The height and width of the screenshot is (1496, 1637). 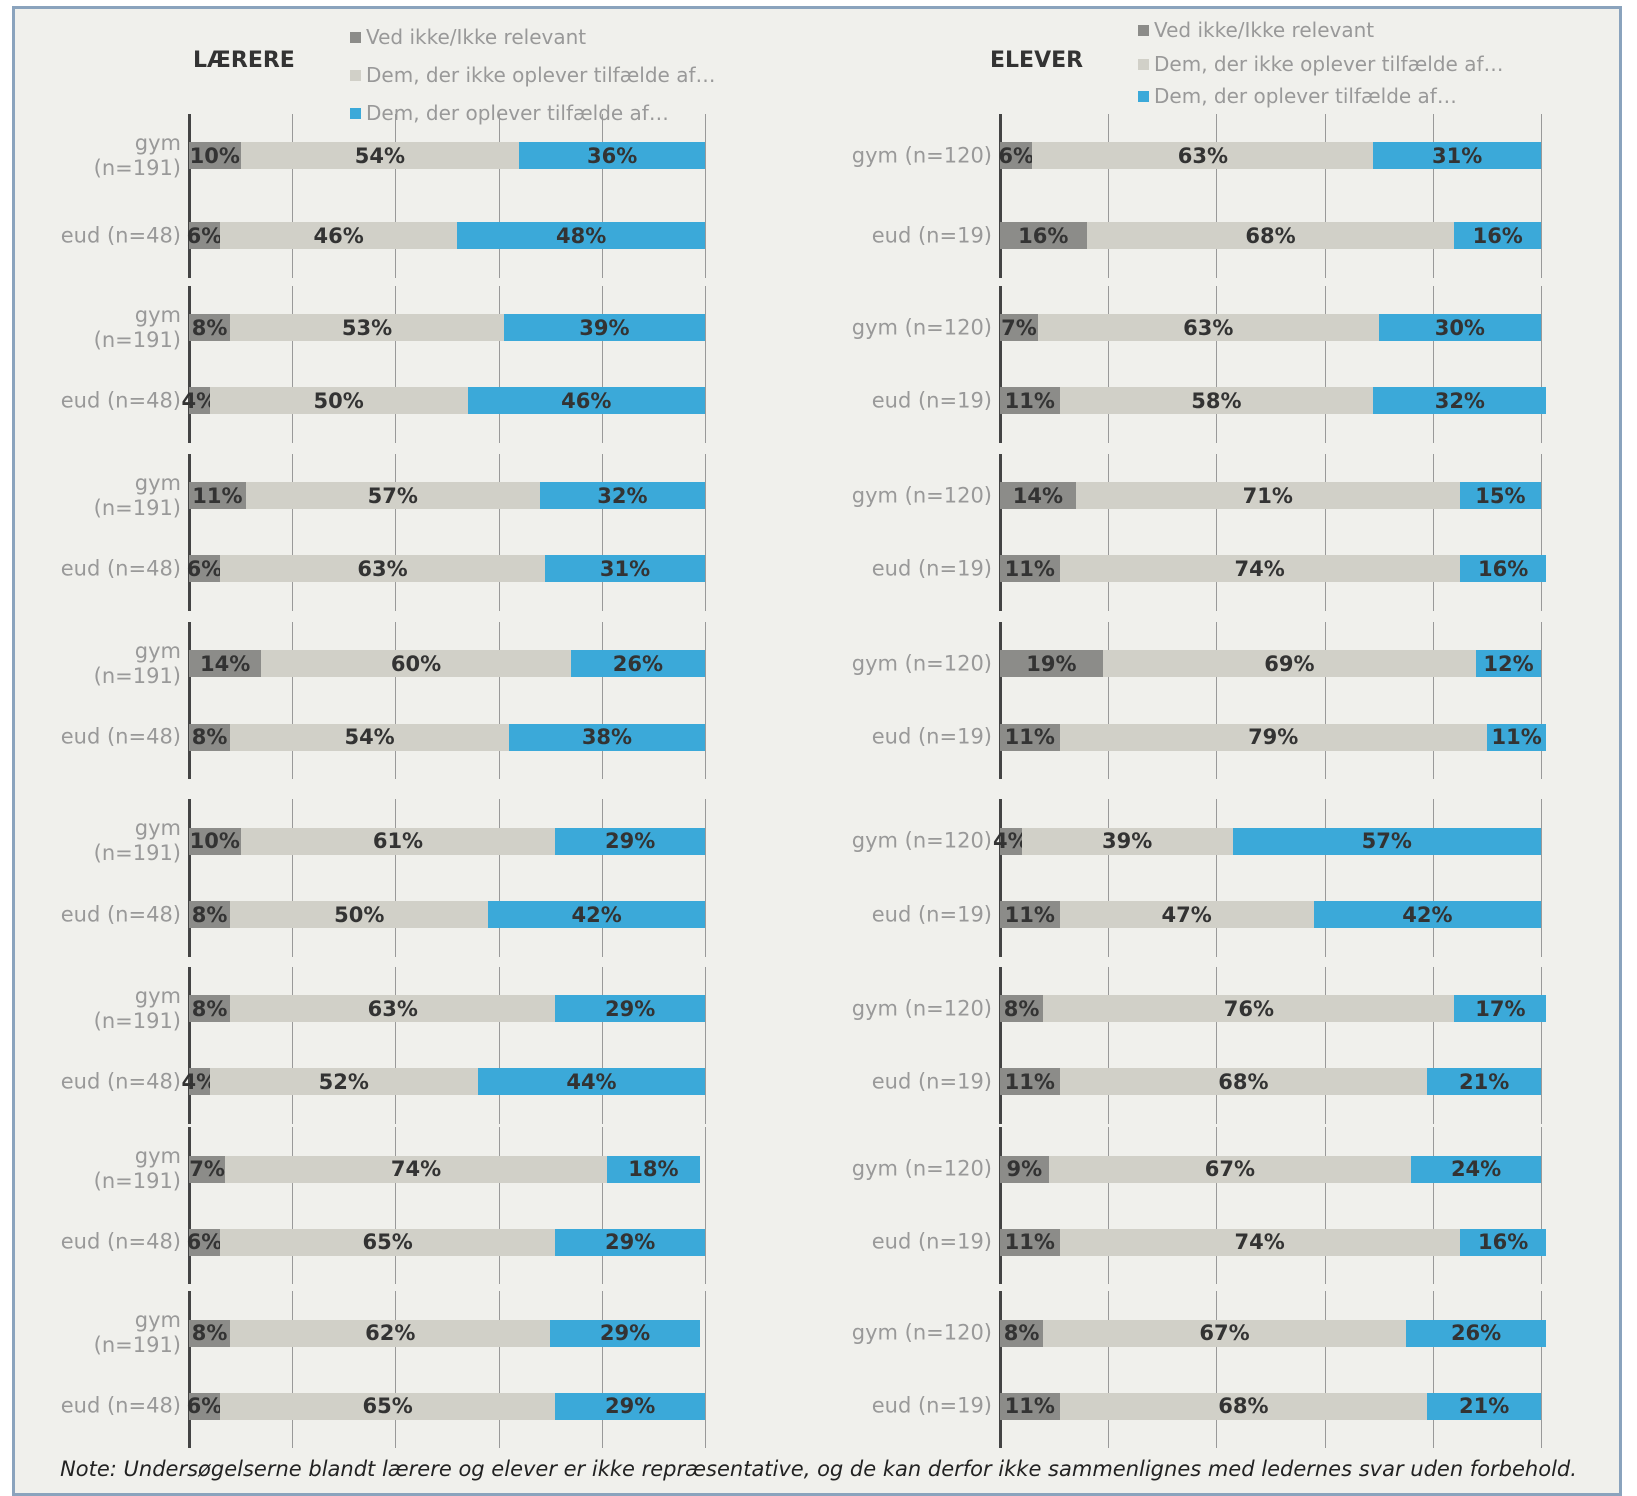 I want to click on data-label: 26%, so click(x=1476, y=1333).